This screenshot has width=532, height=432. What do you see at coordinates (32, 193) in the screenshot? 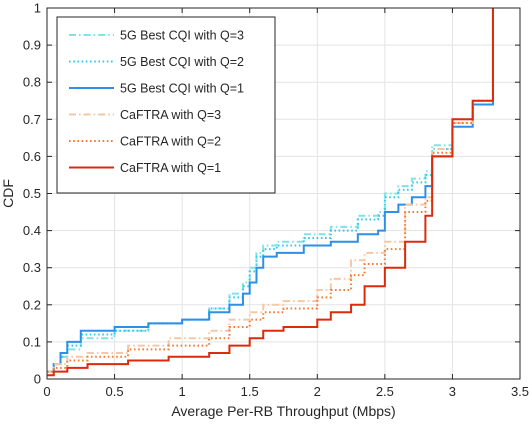
I see `y-tick-label: 0.5` at bounding box center [32, 193].